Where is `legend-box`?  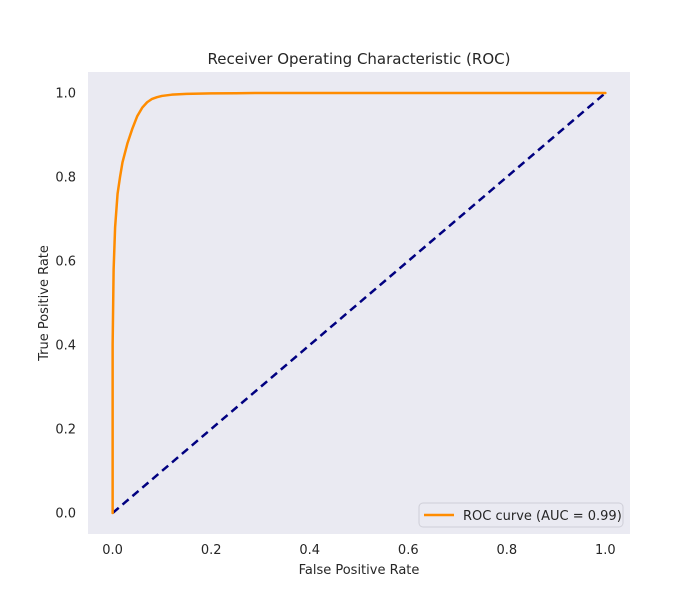
legend-box is located at coordinates (521, 515).